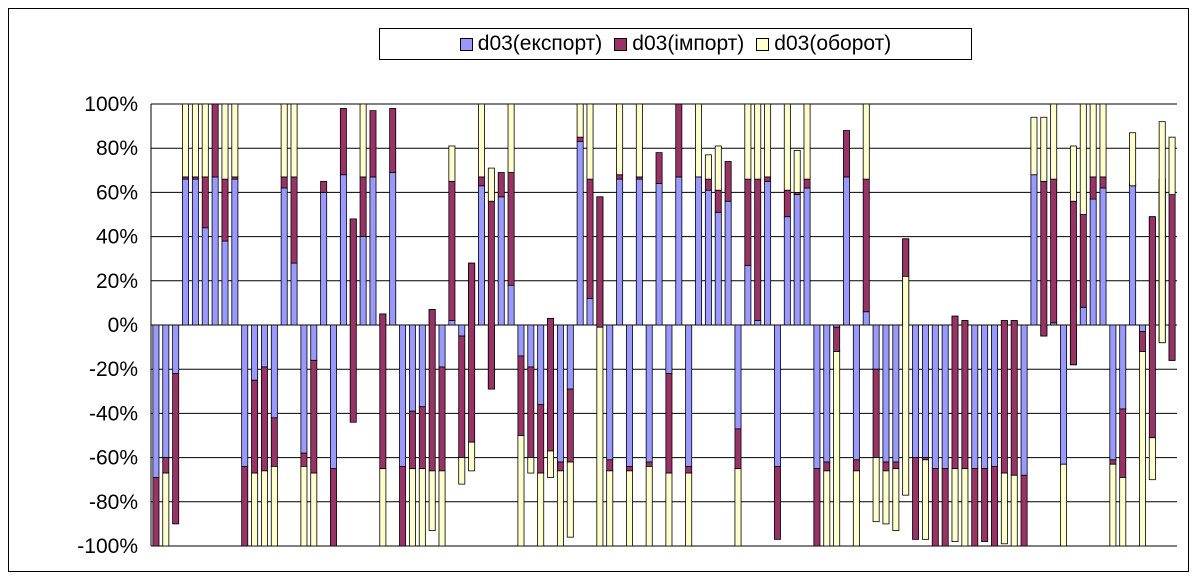 The width and height of the screenshot is (1199, 581). I want to click on y-tick-label: -100%, so click(107, 546).